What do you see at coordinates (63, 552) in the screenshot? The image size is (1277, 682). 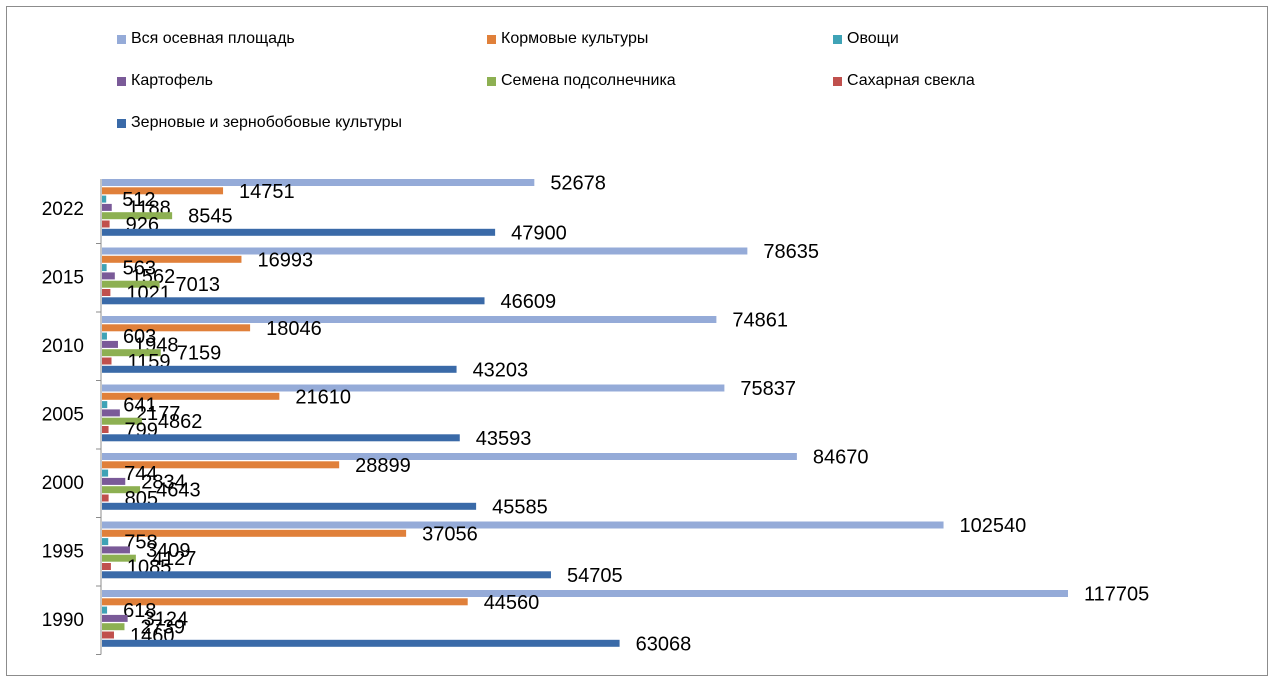 I see `category-label: 1995` at bounding box center [63, 552].